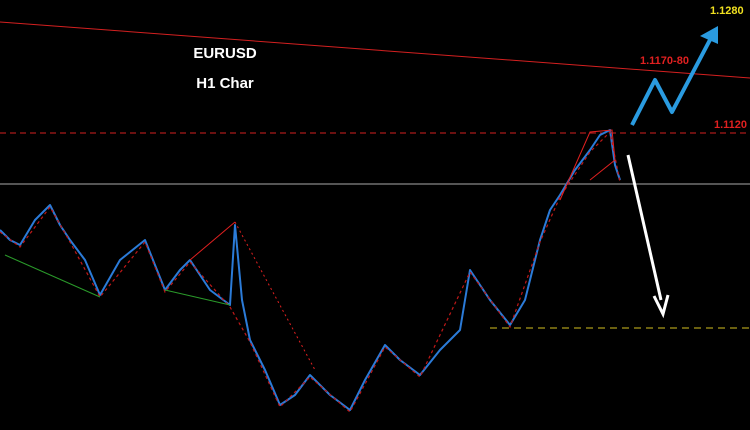  Describe the element at coordinates (672, 80) in the screenshot. I see `up-arrow` at that location.